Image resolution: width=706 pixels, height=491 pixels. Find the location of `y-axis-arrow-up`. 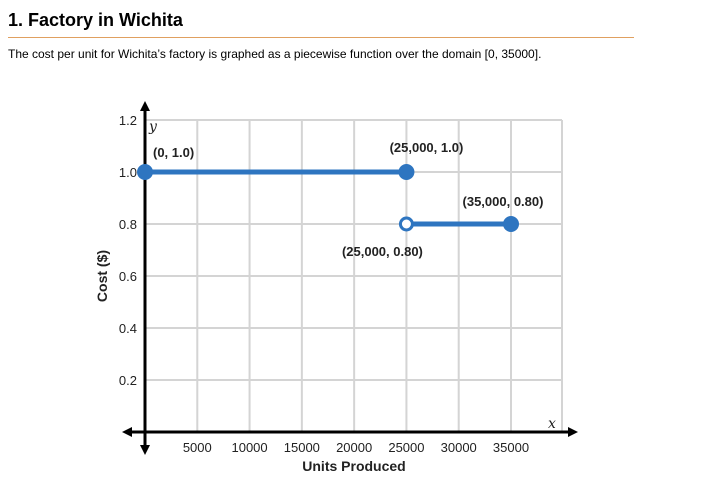

y-axis-arrow-up is located at coordinates (145, 106).